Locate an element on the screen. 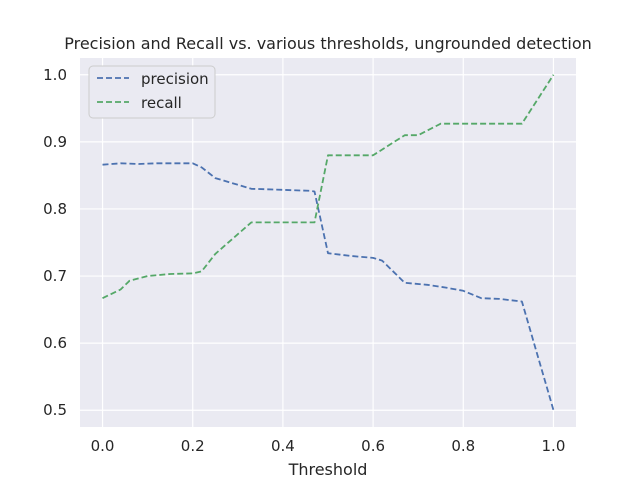  x-axis-label: Threshold is located at coordinates (328, 469).